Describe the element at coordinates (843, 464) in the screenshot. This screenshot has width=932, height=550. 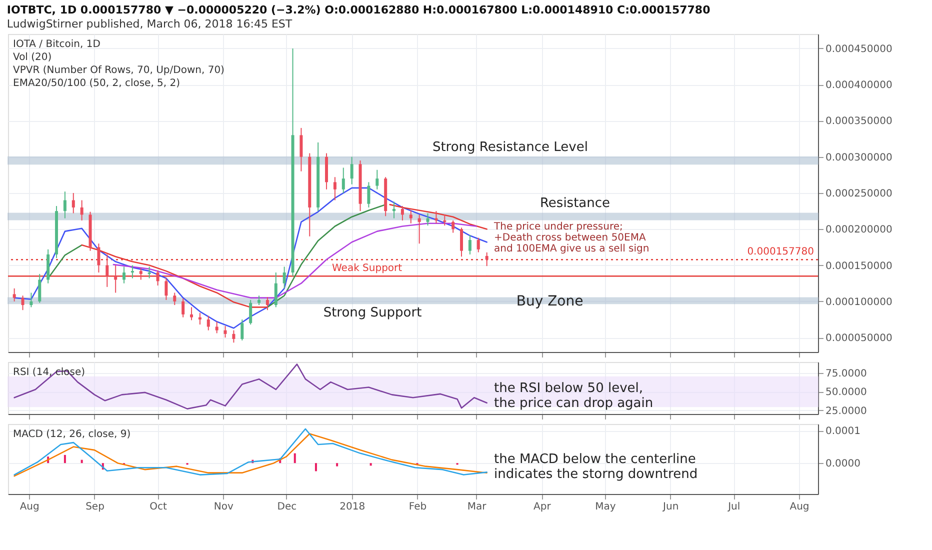
I see `y-tick-label: 0.0000` at that location.